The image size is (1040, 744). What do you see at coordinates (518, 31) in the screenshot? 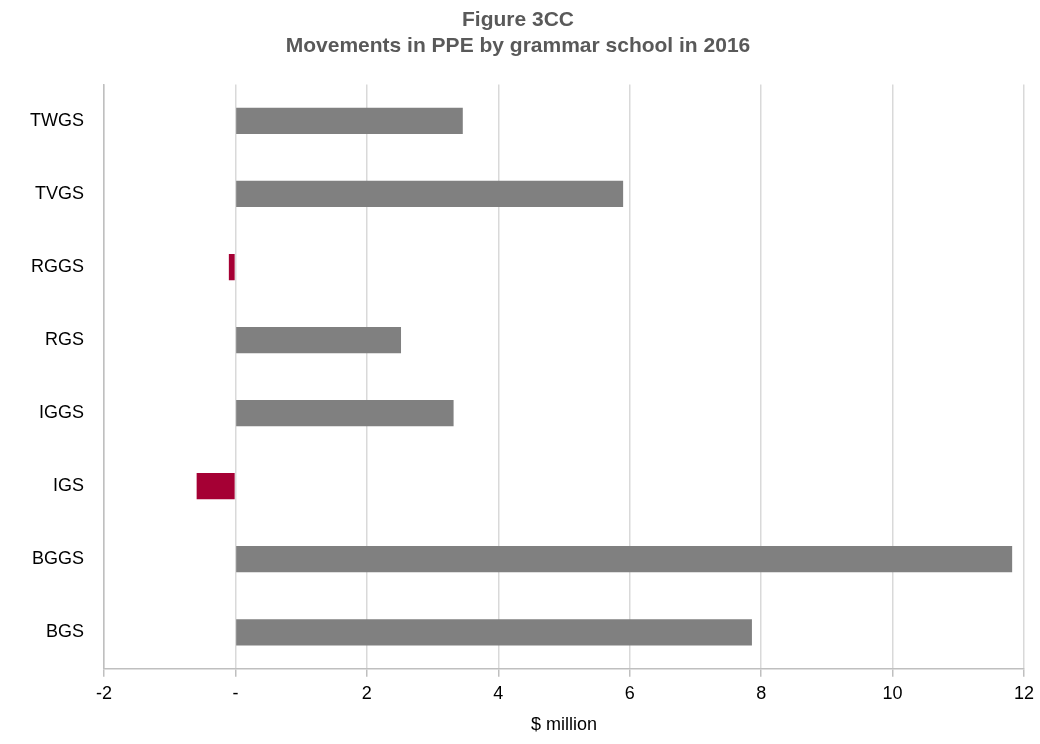
I see `chart-title: Figure 3CC Movements in PPE by grammar school in 2016` at bounding box center [518, 31].